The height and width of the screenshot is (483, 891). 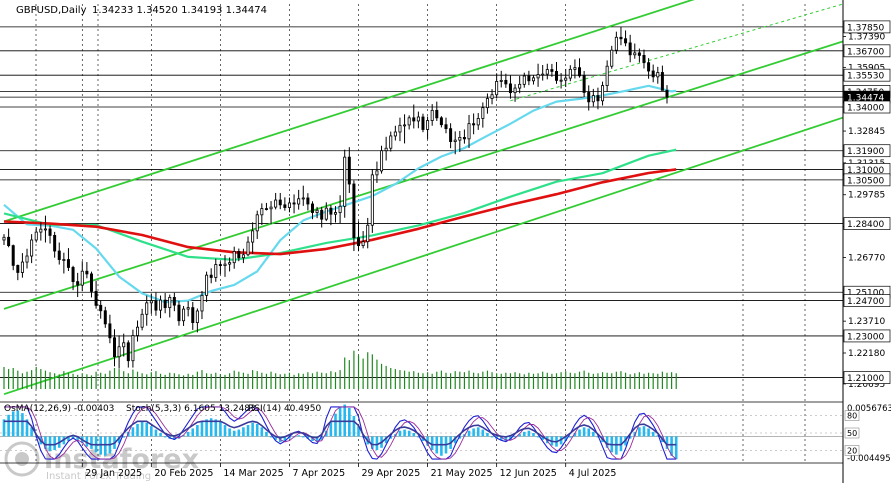 What do you see at coordinates (318, 473) in the screenshot?
I see `time-tick-label-3: 7 Apr 2025` at bounding box center [318, 473].